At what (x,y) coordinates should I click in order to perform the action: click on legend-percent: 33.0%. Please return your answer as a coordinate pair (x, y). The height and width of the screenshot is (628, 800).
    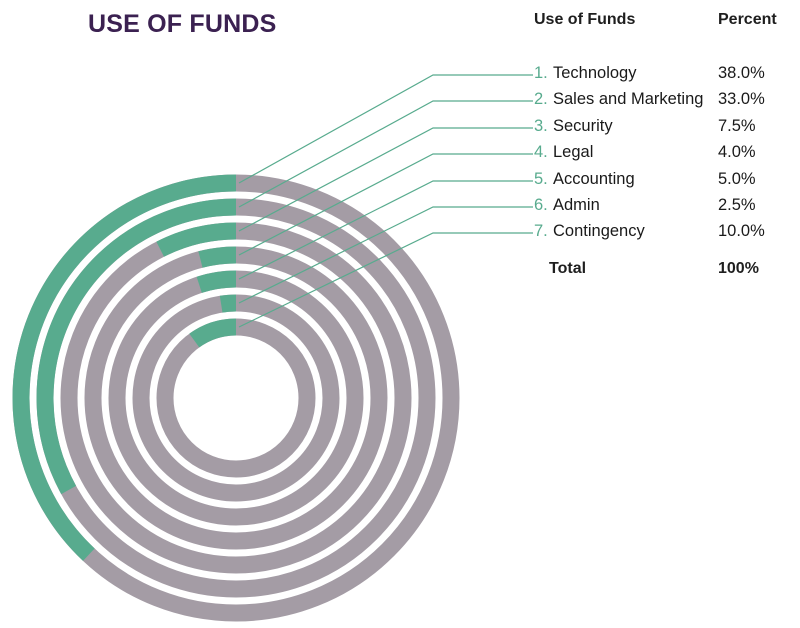
    Looking at the image, I should click on (741, 99).